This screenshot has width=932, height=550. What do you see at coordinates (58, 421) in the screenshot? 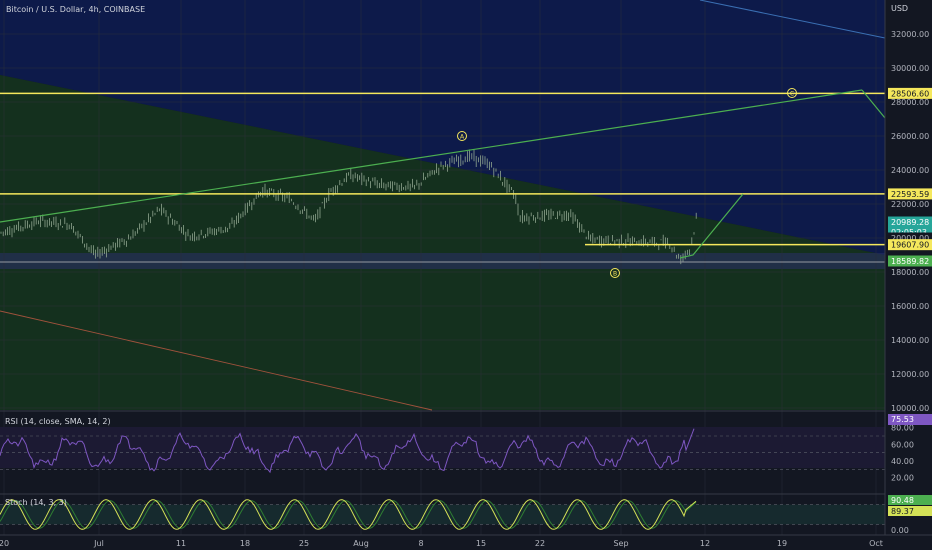
I see `rsi-label: RSI (14, close, SMA, 14, 2)` at bounding box center [58, 421].